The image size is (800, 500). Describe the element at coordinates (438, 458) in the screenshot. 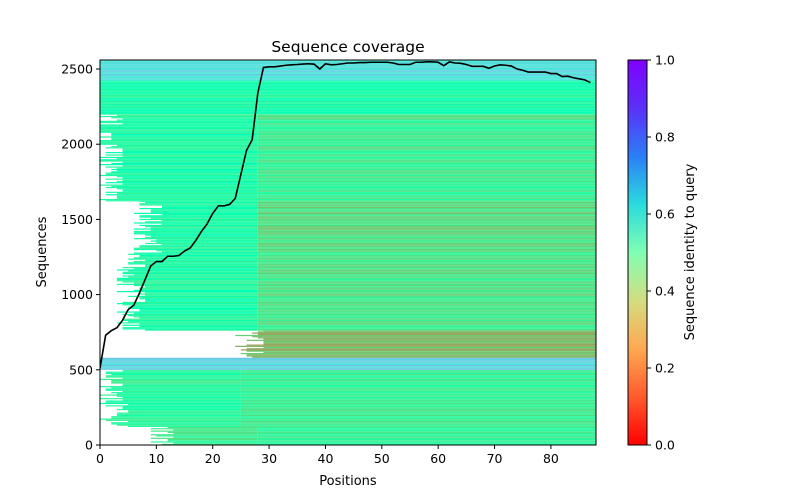

I see `x-tick-label: 60` at that location.